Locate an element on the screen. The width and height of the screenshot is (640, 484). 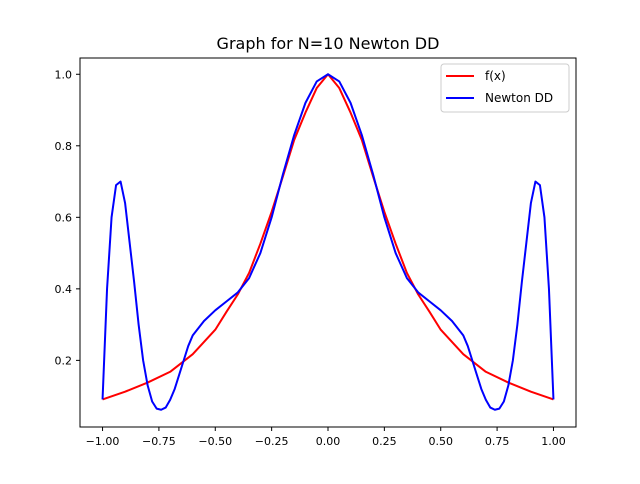
x-tick-label: −0.25 is located at coordinates (272, 441).